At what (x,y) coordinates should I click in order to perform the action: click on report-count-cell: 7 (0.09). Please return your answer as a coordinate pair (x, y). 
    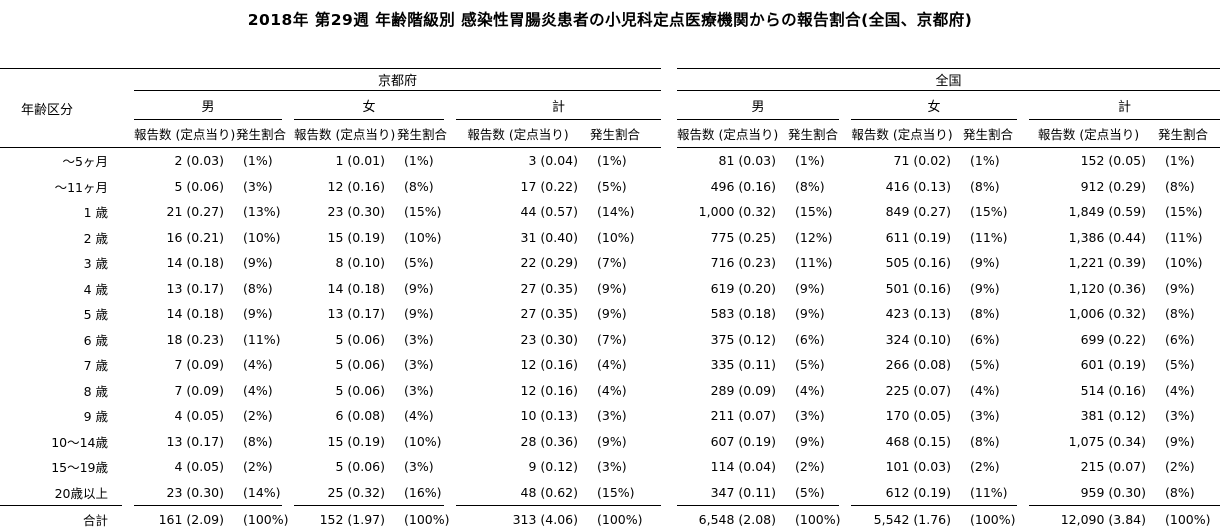
    Looking at the image, I should click on (199, 365).